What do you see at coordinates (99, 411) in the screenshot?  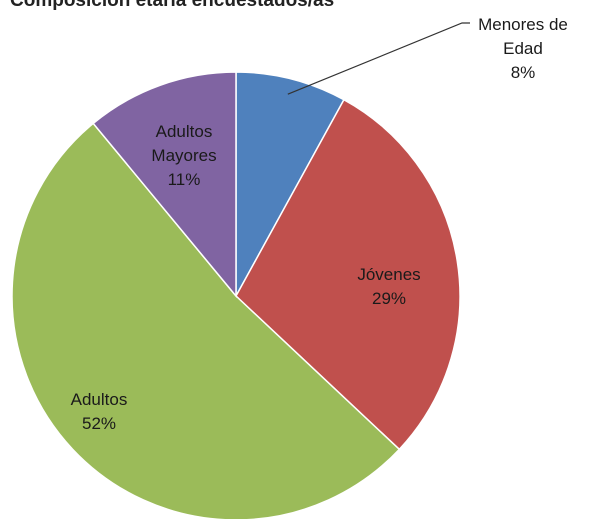 I see `slice-label: Adultos 52%` at bounding box center [99, 411].